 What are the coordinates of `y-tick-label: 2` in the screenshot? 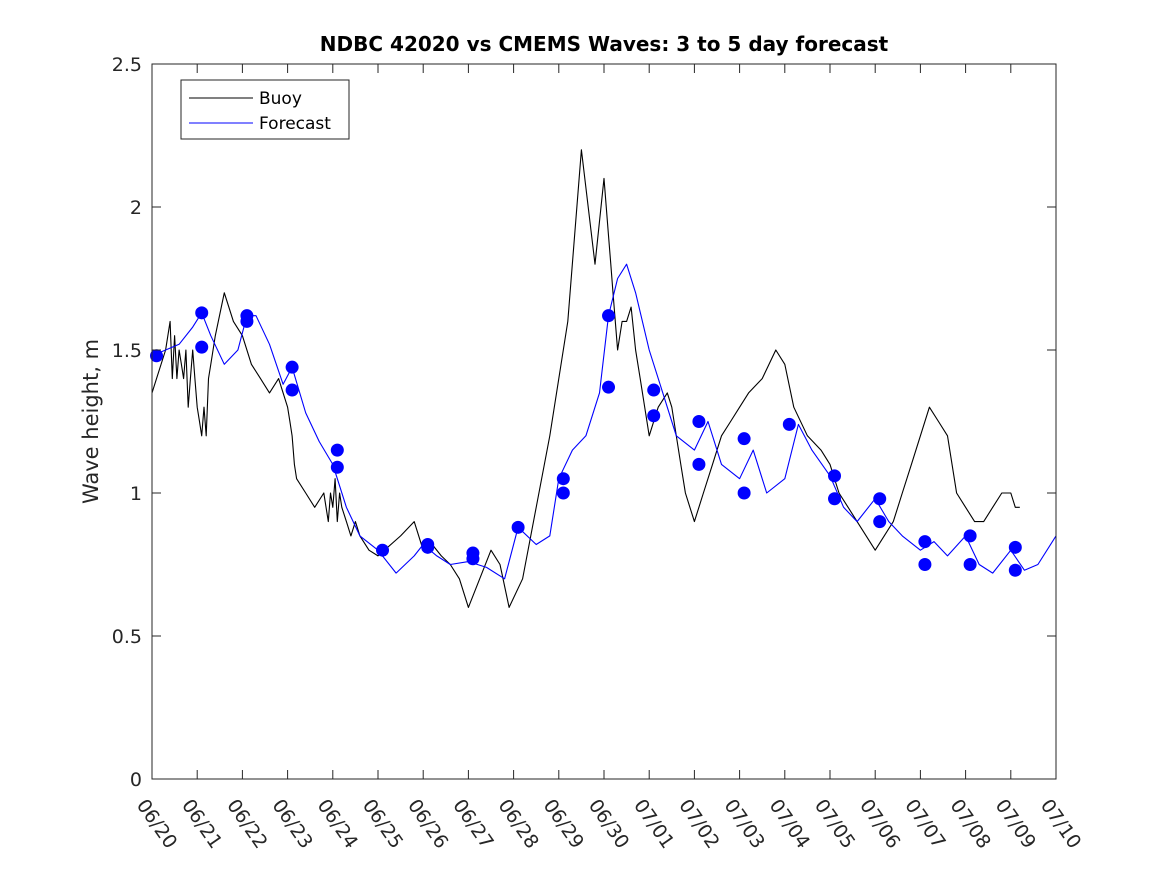 It's located at (136, 208).